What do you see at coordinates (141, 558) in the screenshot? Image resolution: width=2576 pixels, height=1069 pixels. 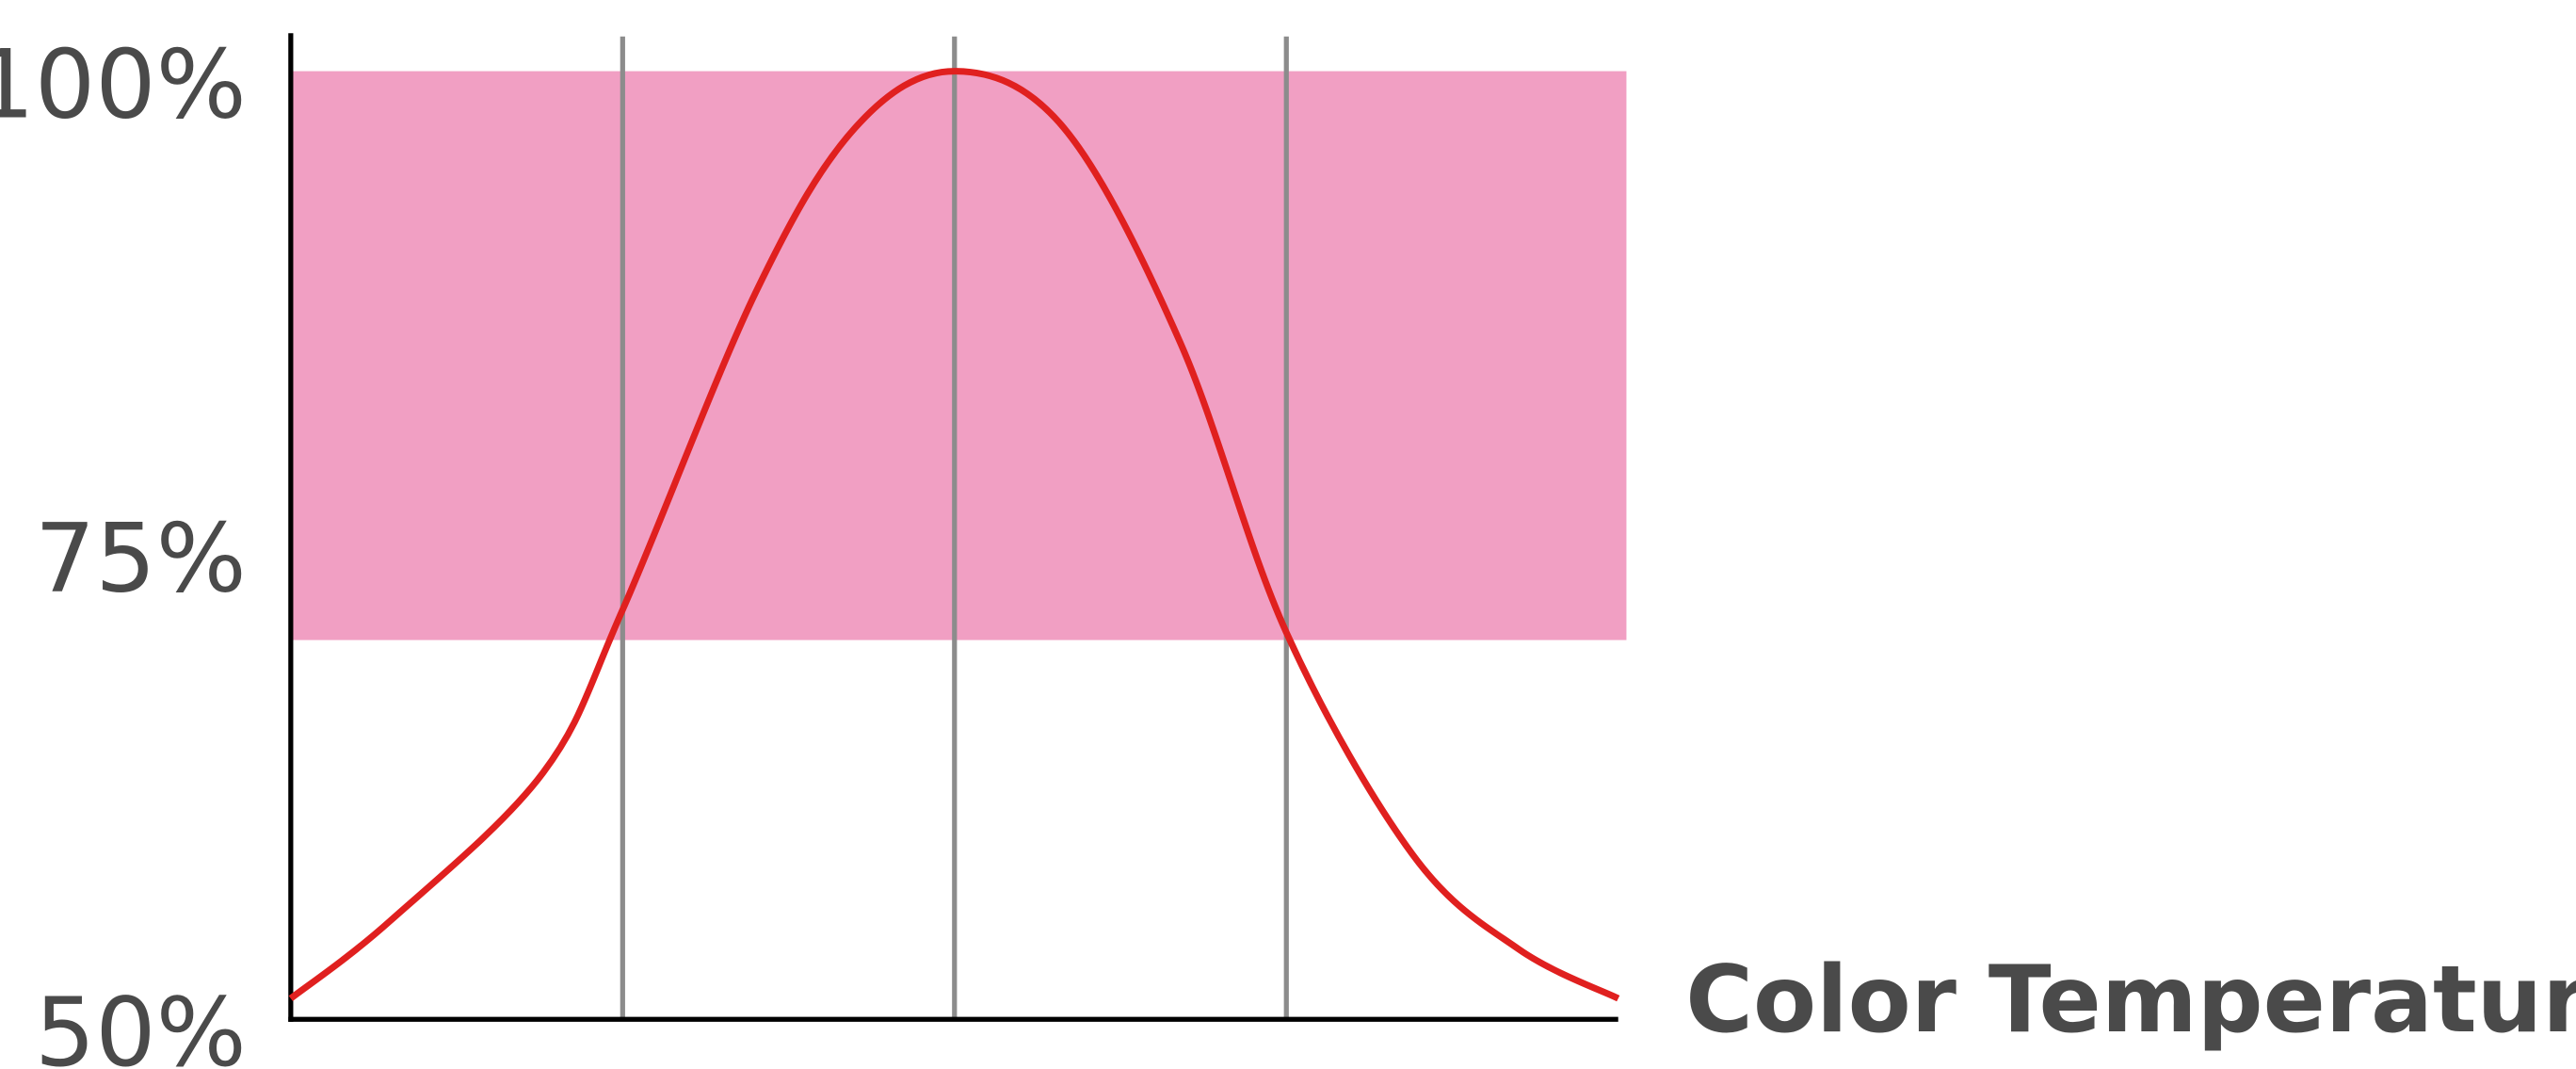 I see `y-tick-label: 75%` at bounding box center [141, 558].